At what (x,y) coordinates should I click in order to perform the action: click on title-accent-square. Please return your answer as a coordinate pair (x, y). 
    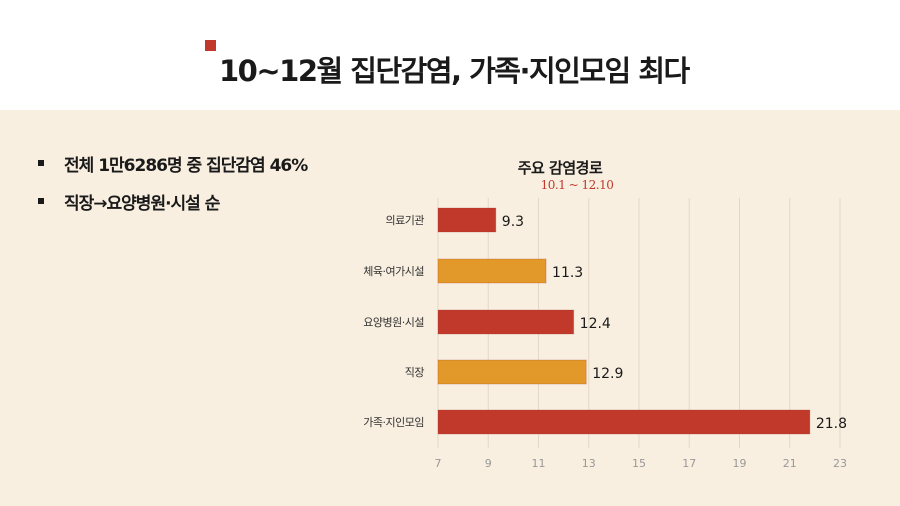
    Looking at the image, I should click on (210, 45).